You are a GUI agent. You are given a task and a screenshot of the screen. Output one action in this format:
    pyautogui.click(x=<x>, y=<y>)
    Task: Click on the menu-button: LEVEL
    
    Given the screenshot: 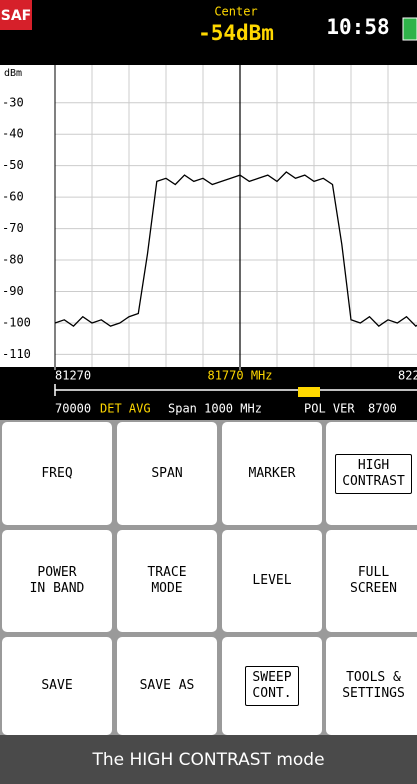 What is the action you would take?
    pyautogui.click(x=272, y=581)
    